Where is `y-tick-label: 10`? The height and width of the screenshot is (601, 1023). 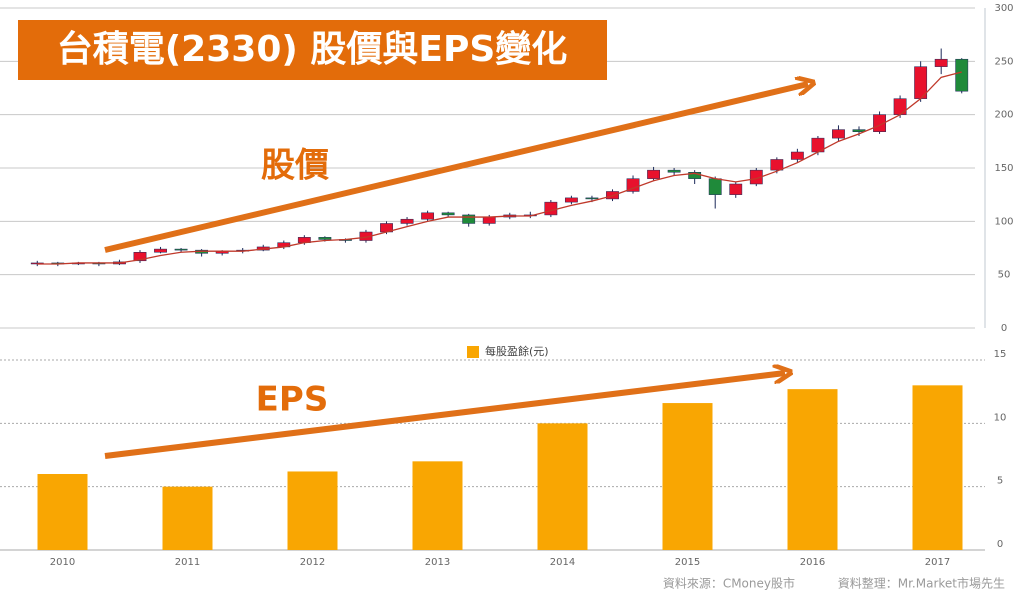
y-tick-label: 10 is located at coordinates (1000, 417).